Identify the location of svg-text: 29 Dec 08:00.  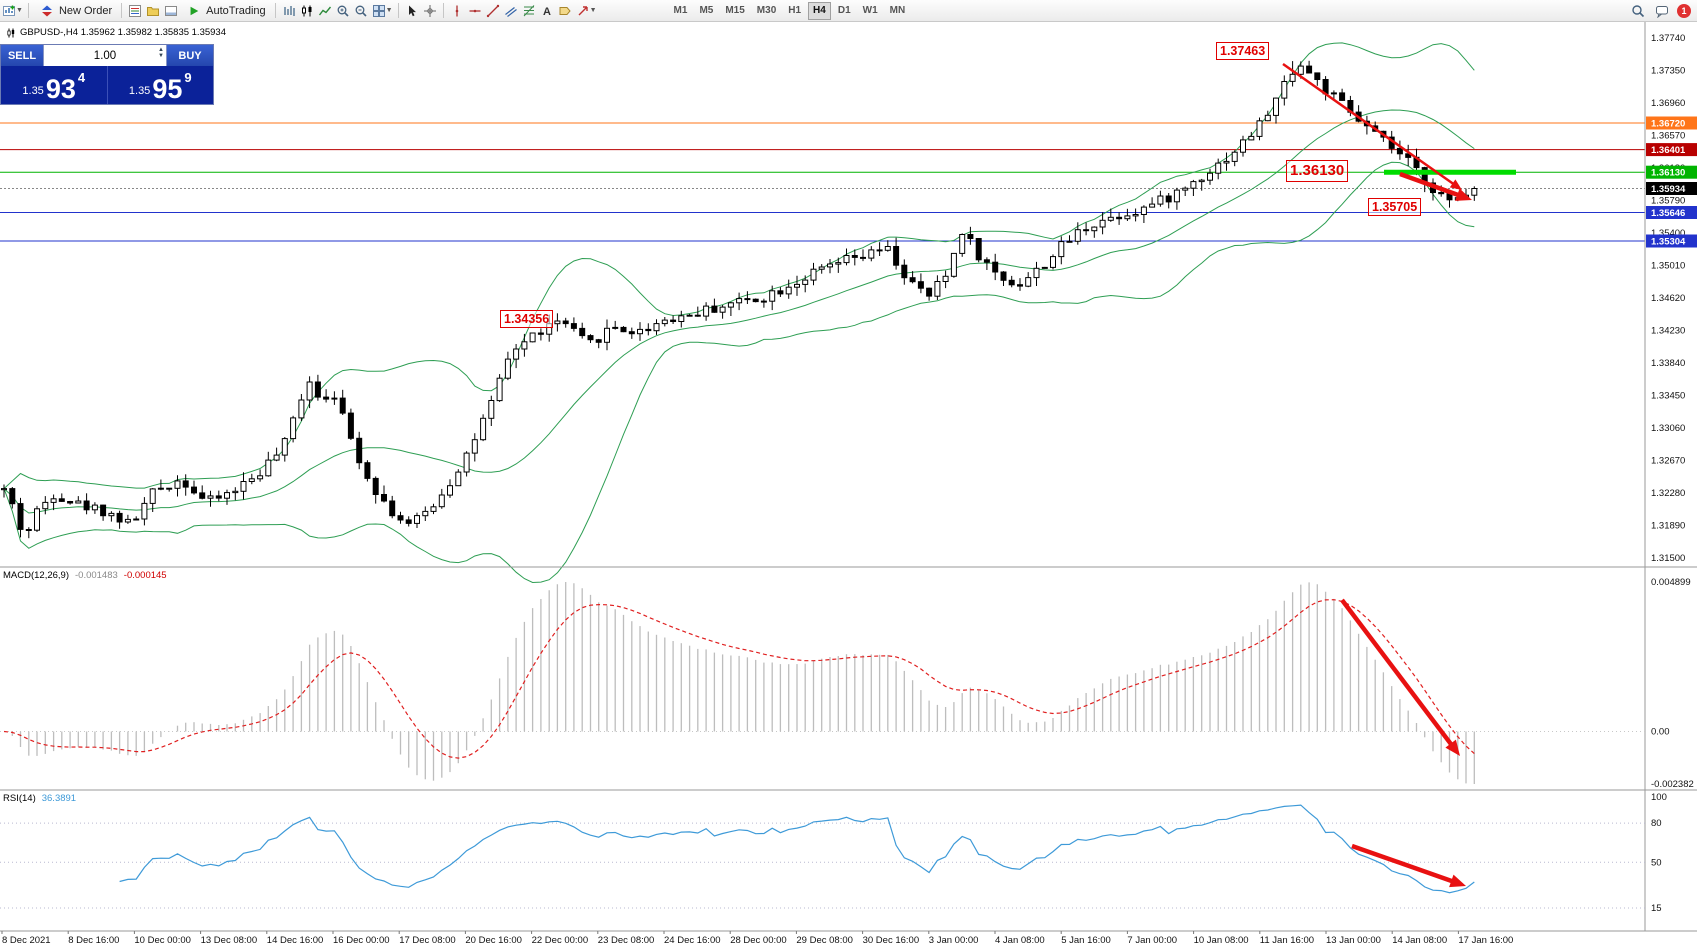
(824, 940).